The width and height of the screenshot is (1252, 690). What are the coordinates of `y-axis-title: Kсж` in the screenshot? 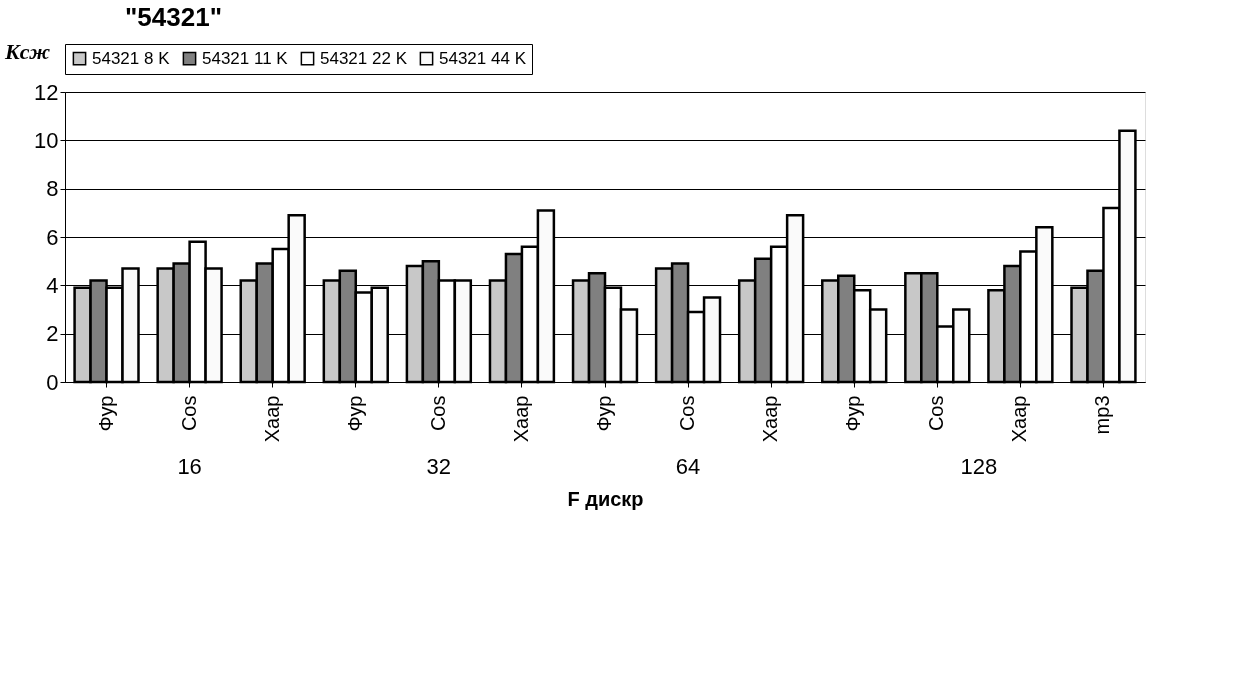 It's located at (27, 51).